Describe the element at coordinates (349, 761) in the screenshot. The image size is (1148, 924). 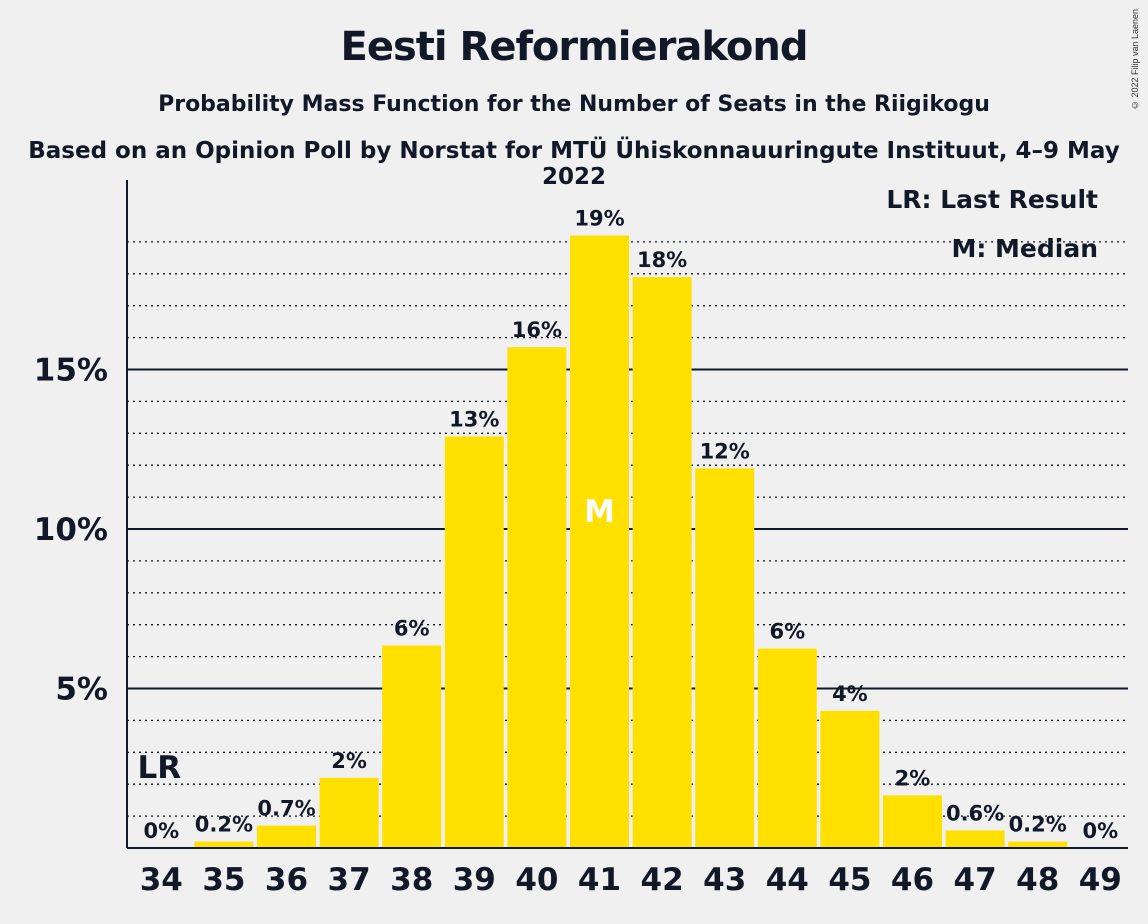
I see `data-label-37: 2%` at that location.